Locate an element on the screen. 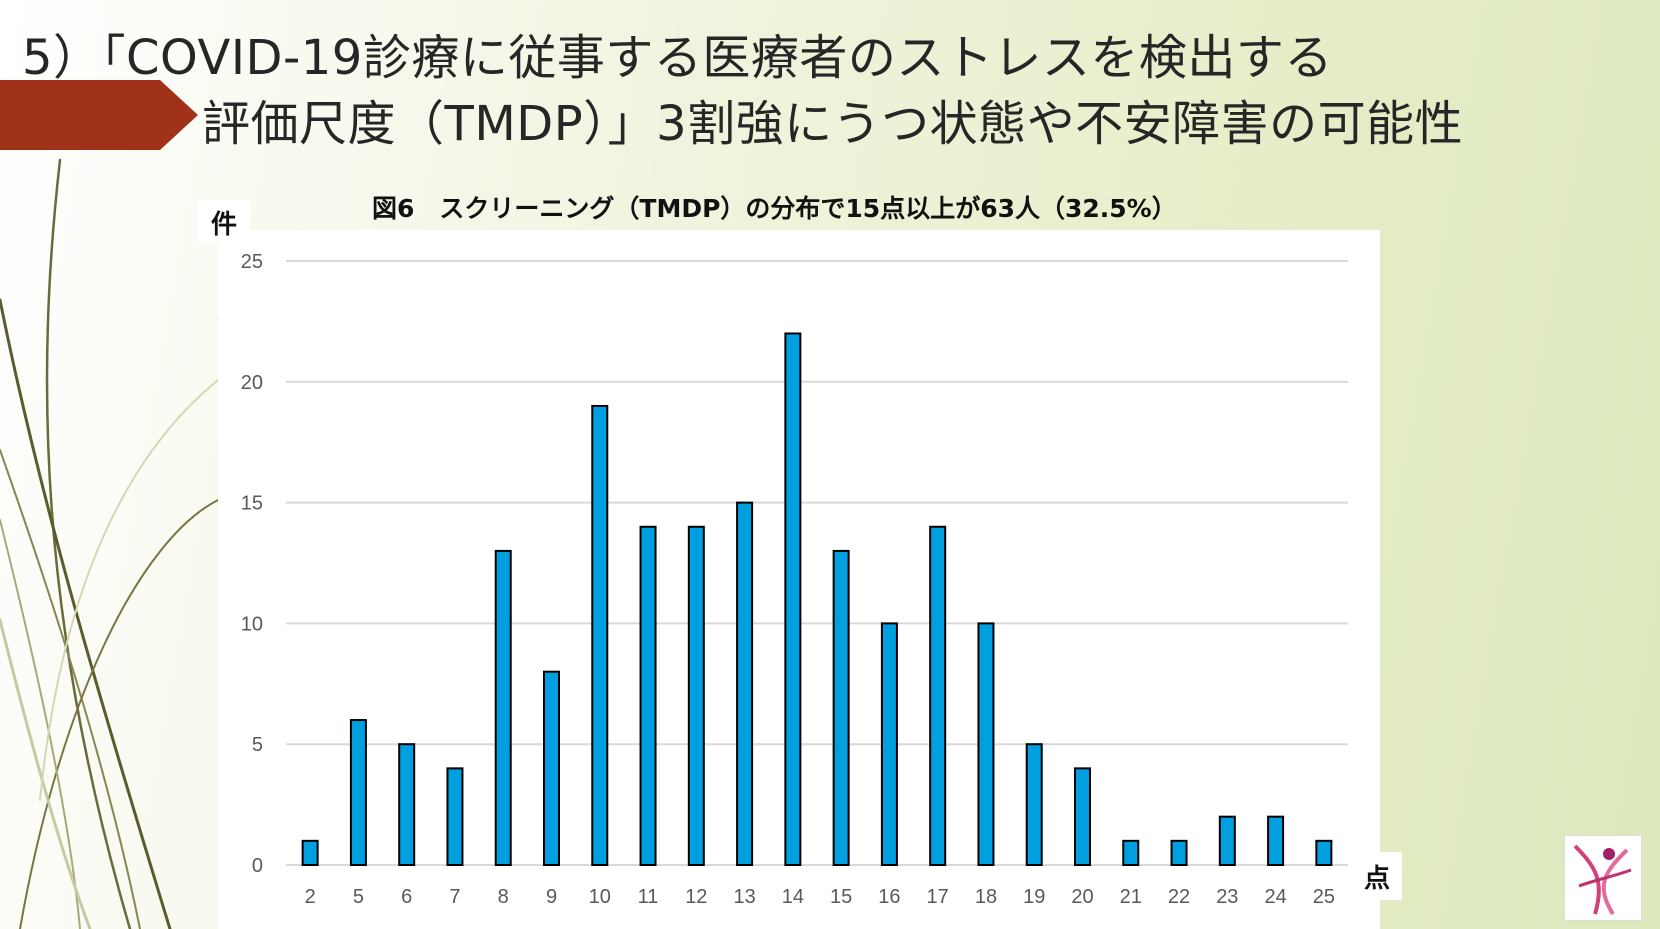 This screenshot has height=929, width=1660. y-tick-label: 10 is located at coordinates (252, 624).